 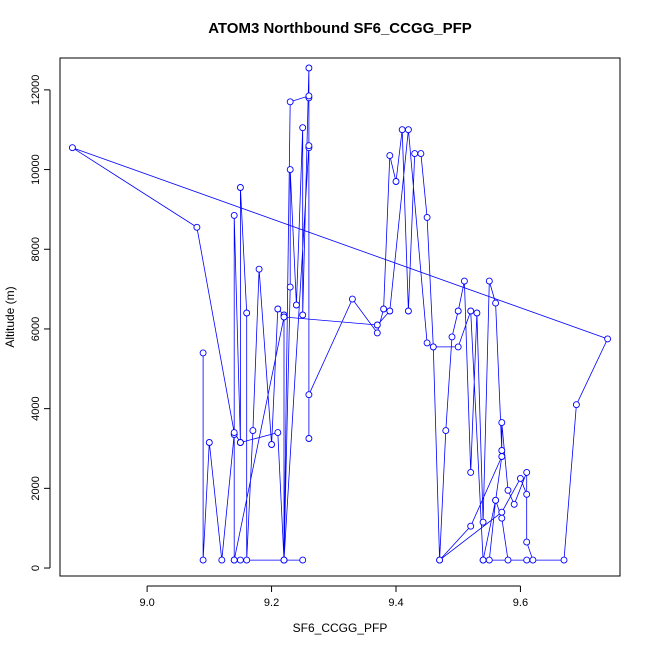 What do you see at coordinates (36, 488) in the screenshot?
I see `y-tick-label: 2000` at bounding box center [36, 488].